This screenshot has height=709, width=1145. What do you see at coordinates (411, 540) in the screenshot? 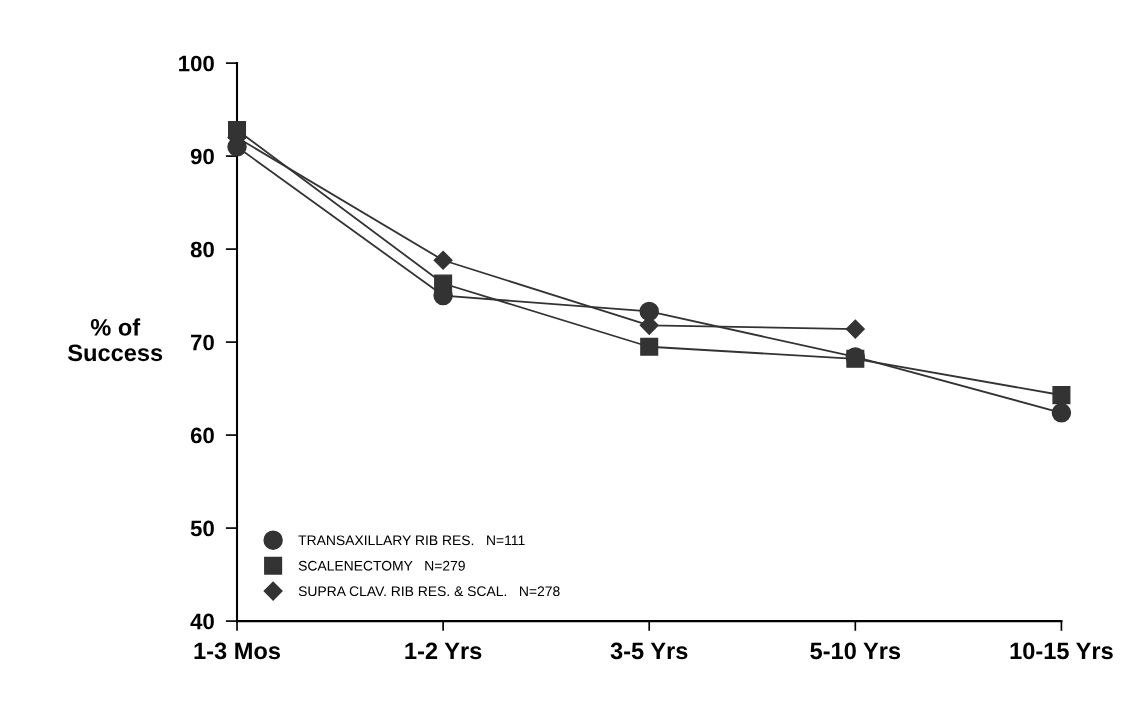
I see `legend-label: TRANSAXILLARY RIB RES. N=111` at bounding box center [411, 540].